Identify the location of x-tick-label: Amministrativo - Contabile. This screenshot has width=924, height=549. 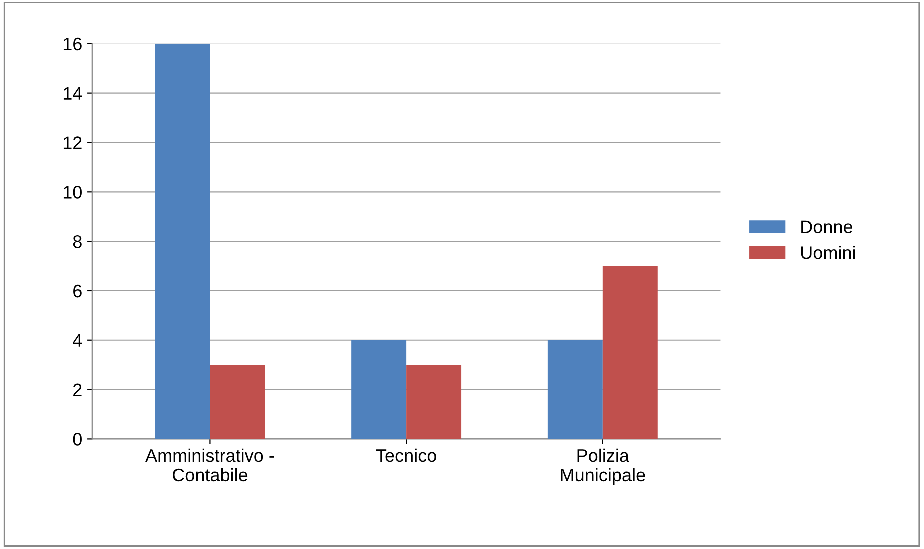
(210, 465).